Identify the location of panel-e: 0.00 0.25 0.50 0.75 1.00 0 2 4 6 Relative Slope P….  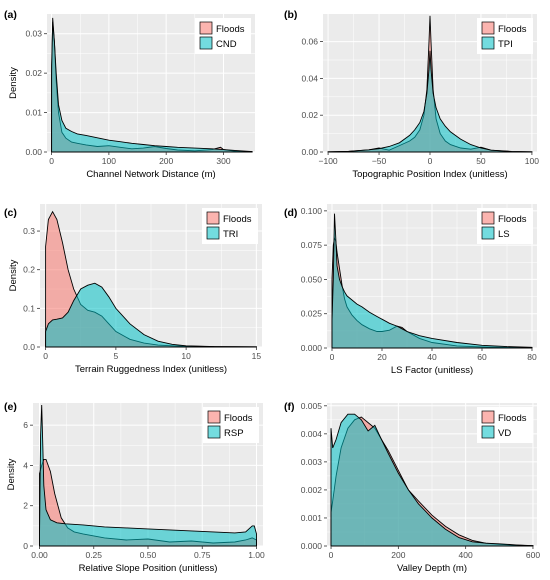
(134, 487).